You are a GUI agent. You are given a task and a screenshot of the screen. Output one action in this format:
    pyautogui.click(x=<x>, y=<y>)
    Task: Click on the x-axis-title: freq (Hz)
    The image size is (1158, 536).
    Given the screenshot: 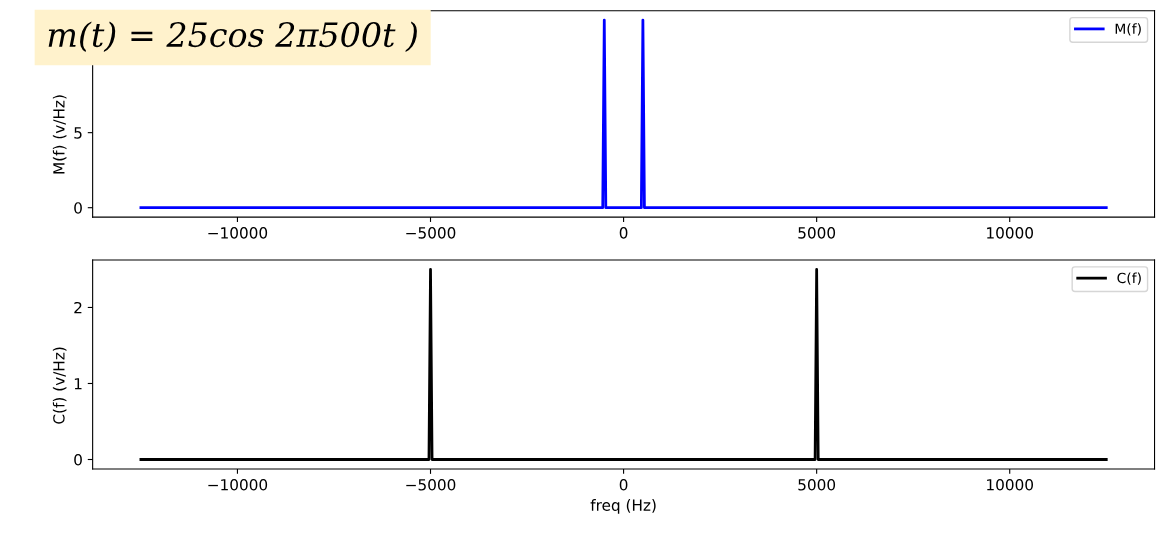 What is the action you would take?
    pyautogui.click(x=623, y=506)
    